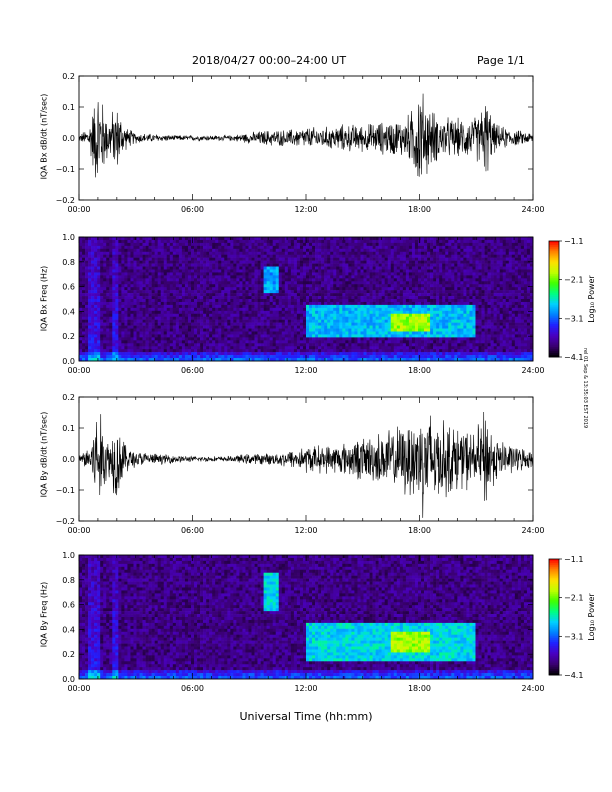 This screenshot has width=612, height=792. What do you see at coordinates (419, 209) in the screenshot?
I see `panel1-xtick-label: 18:00` at bounding box center [419, 209].